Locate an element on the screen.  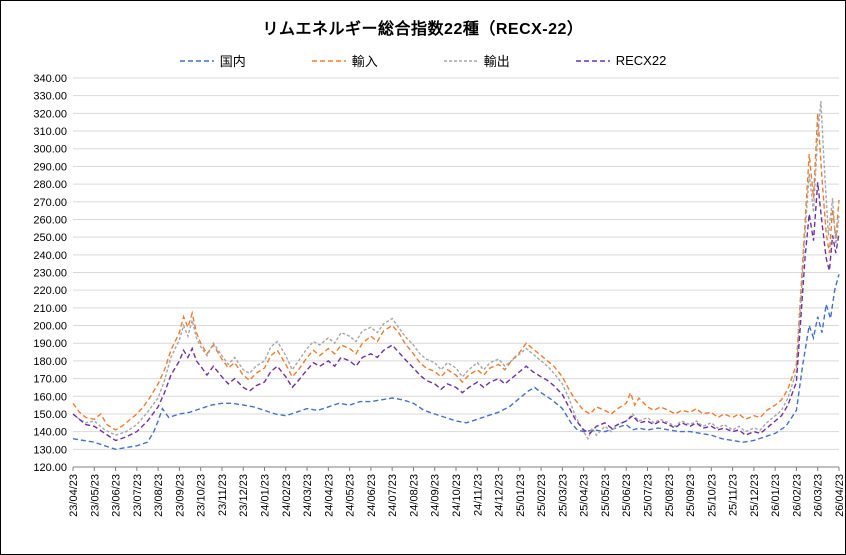
y-axis-tick-label: 190.00 is located at coordinates (50, 344).